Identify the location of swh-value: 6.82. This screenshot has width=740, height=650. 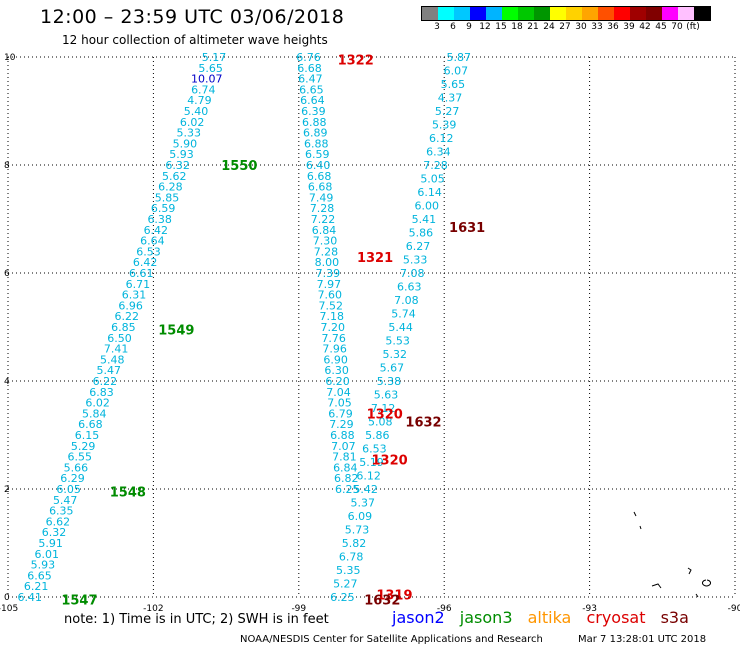
(346, 478).